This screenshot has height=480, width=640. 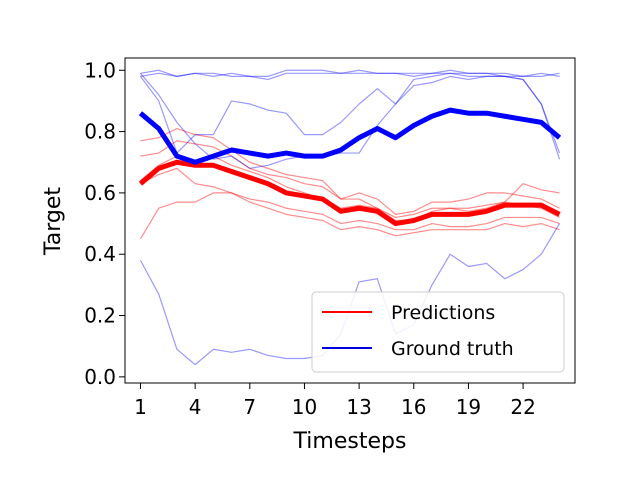 What do you see at coordinates (100, 254) in the screenshot?
I see `y-tick-label-2: 0.4` at bounding box center [100, 254].